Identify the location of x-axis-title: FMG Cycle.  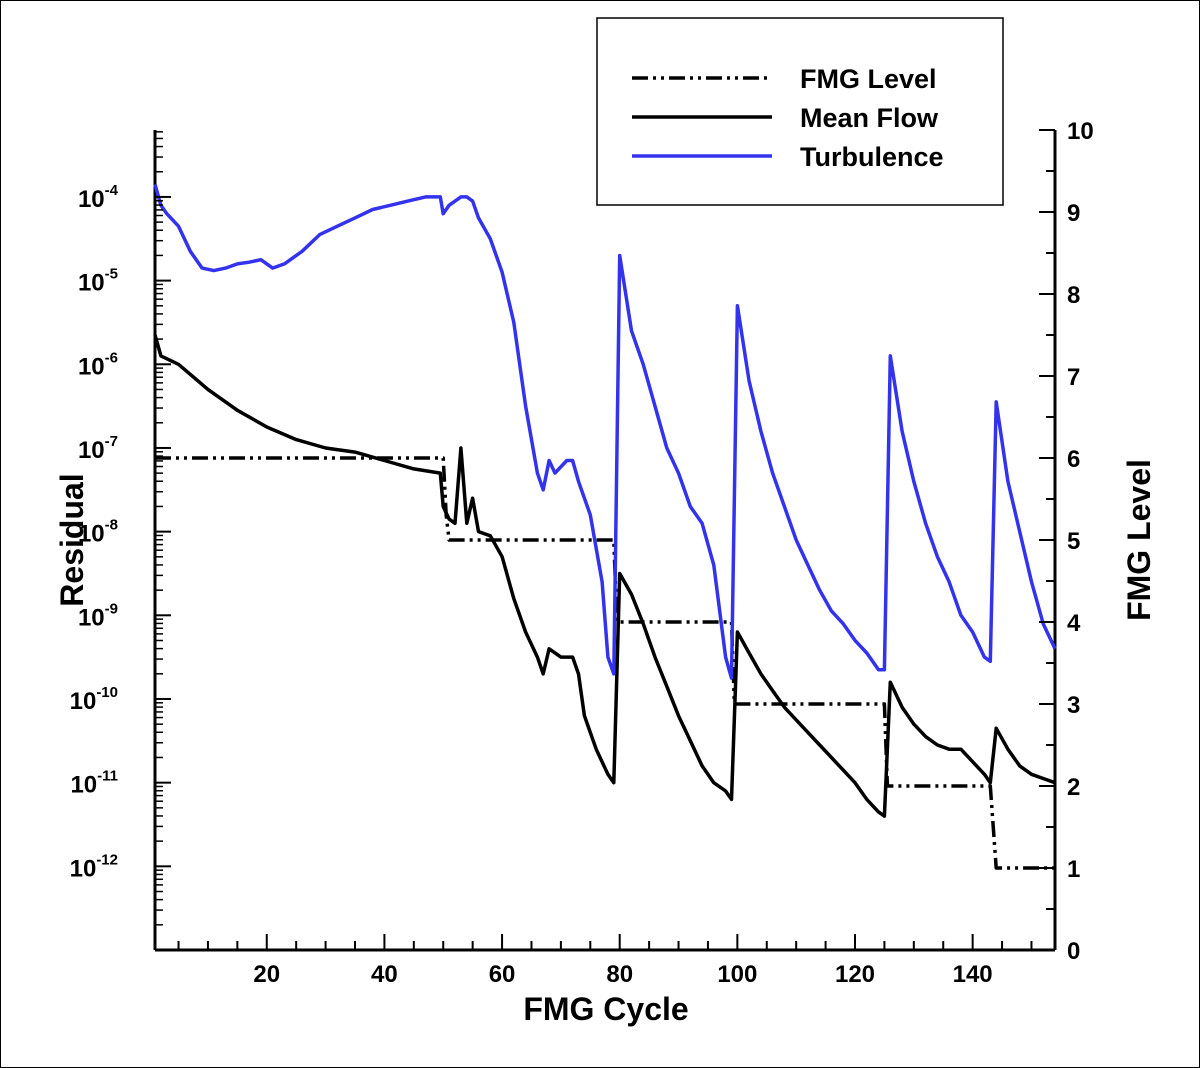
(605, 1009).